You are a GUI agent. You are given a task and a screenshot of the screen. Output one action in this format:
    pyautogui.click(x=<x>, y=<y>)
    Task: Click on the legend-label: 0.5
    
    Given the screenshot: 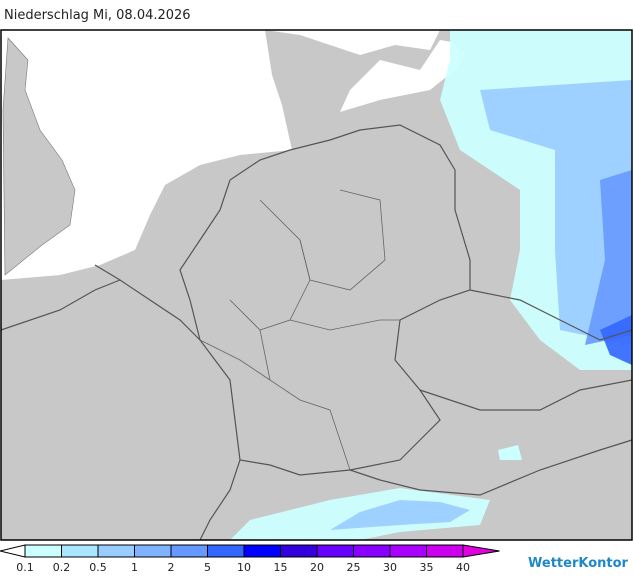 What is the action you would take?
    pyautogui.click(x=98, y=567)
    